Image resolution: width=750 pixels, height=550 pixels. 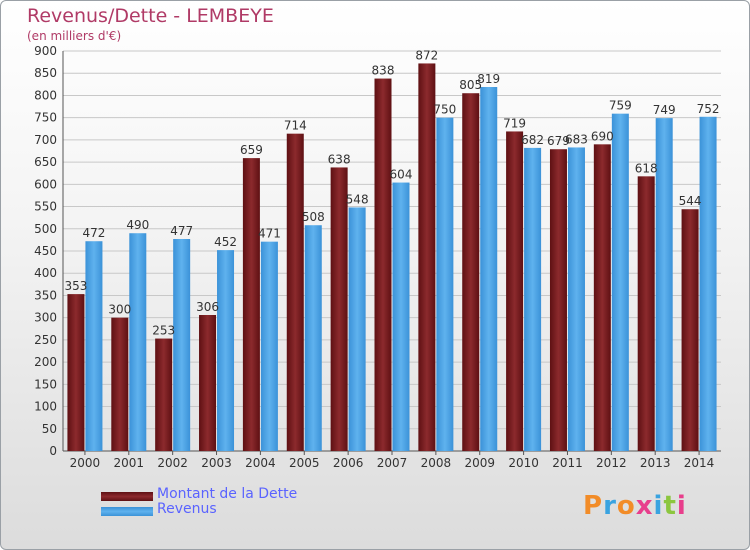 I want to click on y-tick-label: 750, so click(x=45, y=118).